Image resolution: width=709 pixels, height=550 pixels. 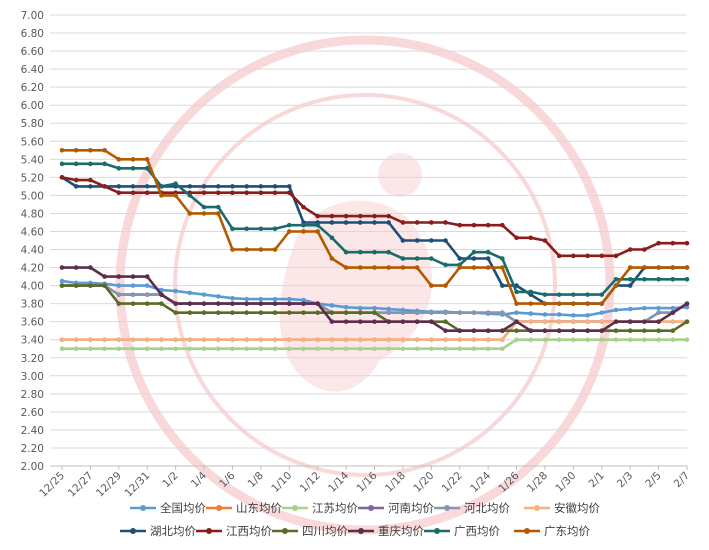 What do you see at coordinates (32, 142) in the screenshot?
I see `y-tick-label: 5.60` at bounding box center [32, 142].